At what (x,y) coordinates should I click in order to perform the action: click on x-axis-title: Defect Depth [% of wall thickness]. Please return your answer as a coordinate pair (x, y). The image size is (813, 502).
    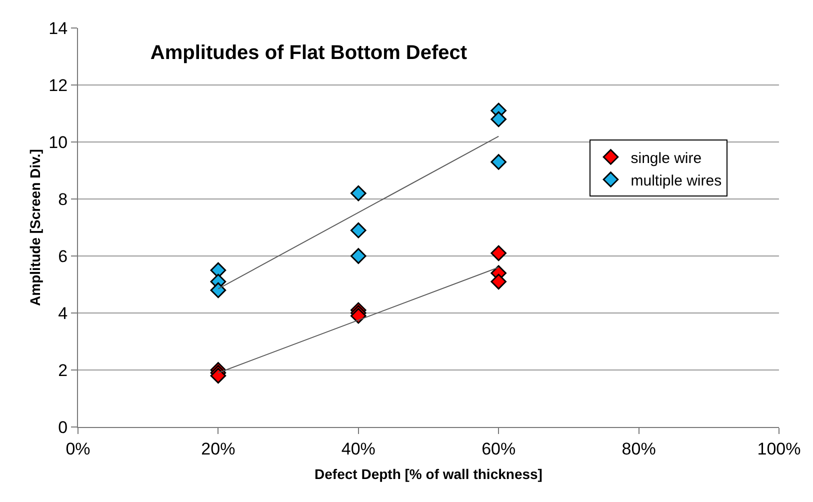
    Looking at the image, I should click on (428, 474).